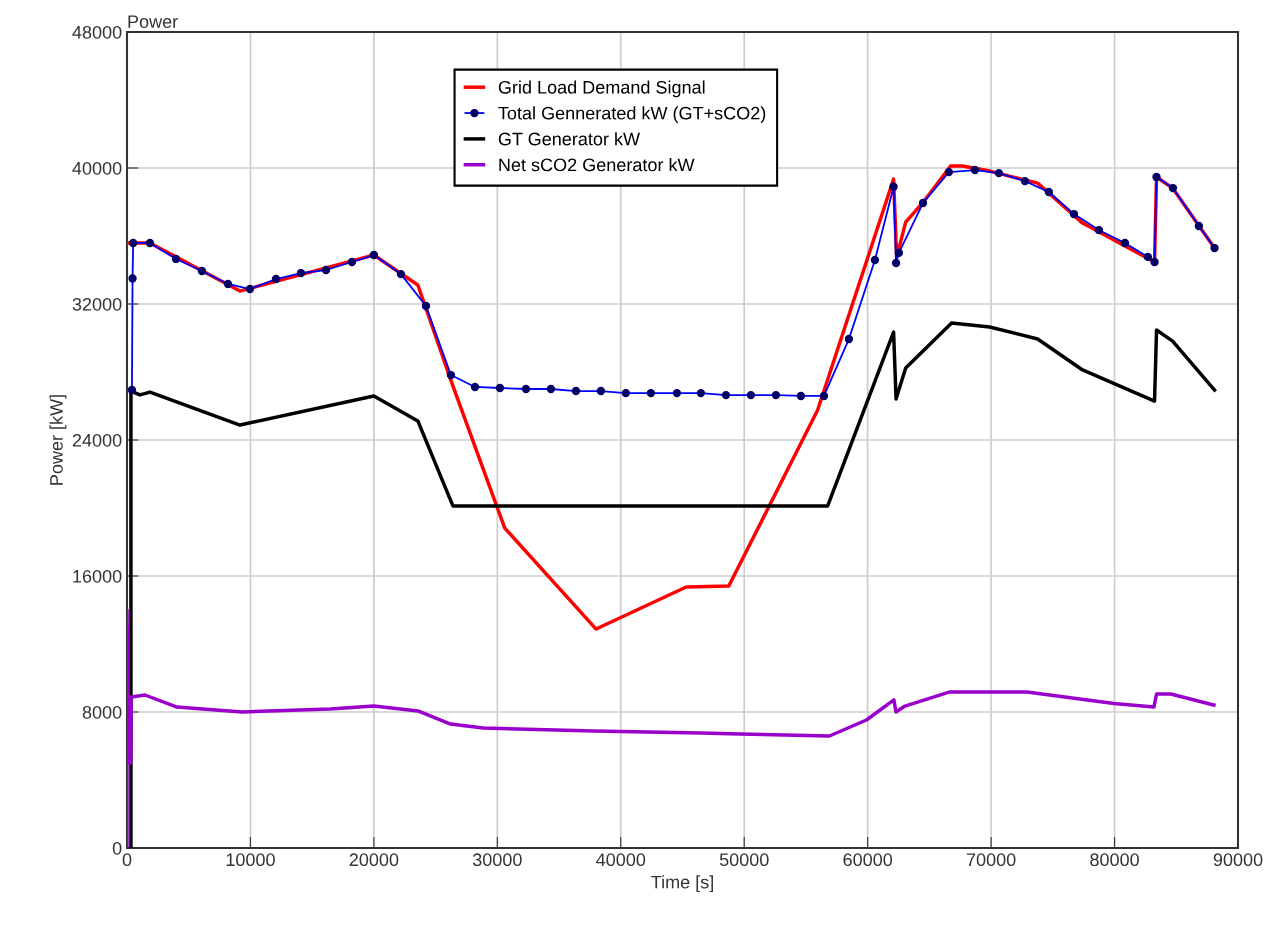 The height and width of the screenshot is (937, 1264). What do you see at coordinates (374, 860) in the screenshot?
I see `x-tick-label: 20000` at bounding box center [374, 860].